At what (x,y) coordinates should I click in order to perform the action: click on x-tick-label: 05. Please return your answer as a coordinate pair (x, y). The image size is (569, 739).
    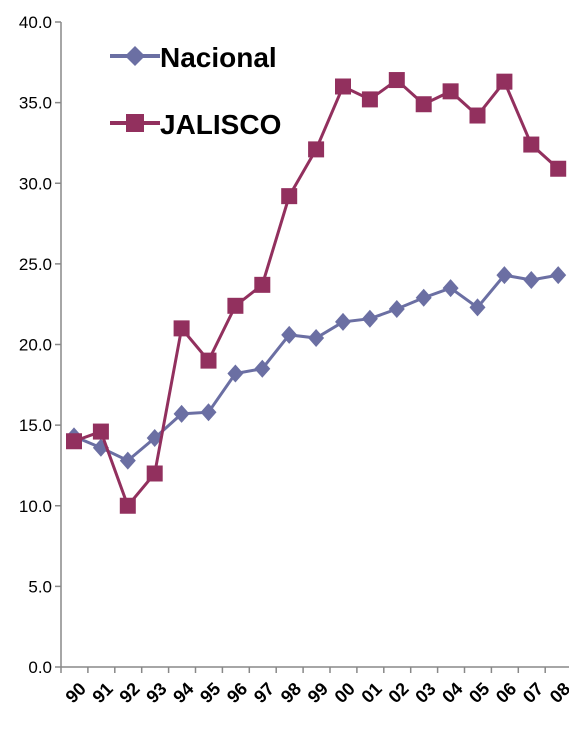
    Looking at the image, I should click on (479, 693).